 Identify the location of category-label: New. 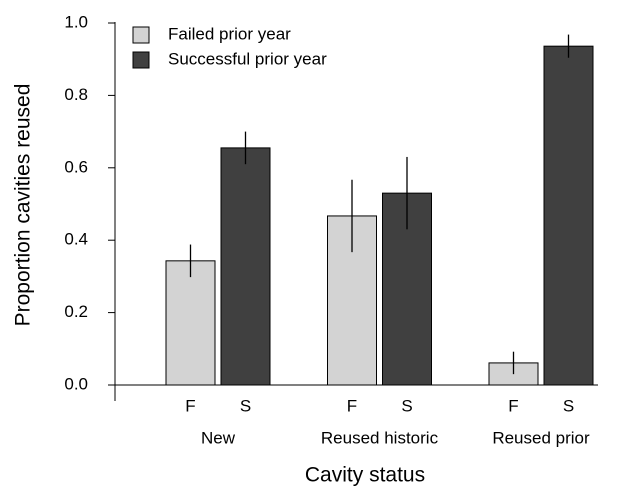
(218, 437).